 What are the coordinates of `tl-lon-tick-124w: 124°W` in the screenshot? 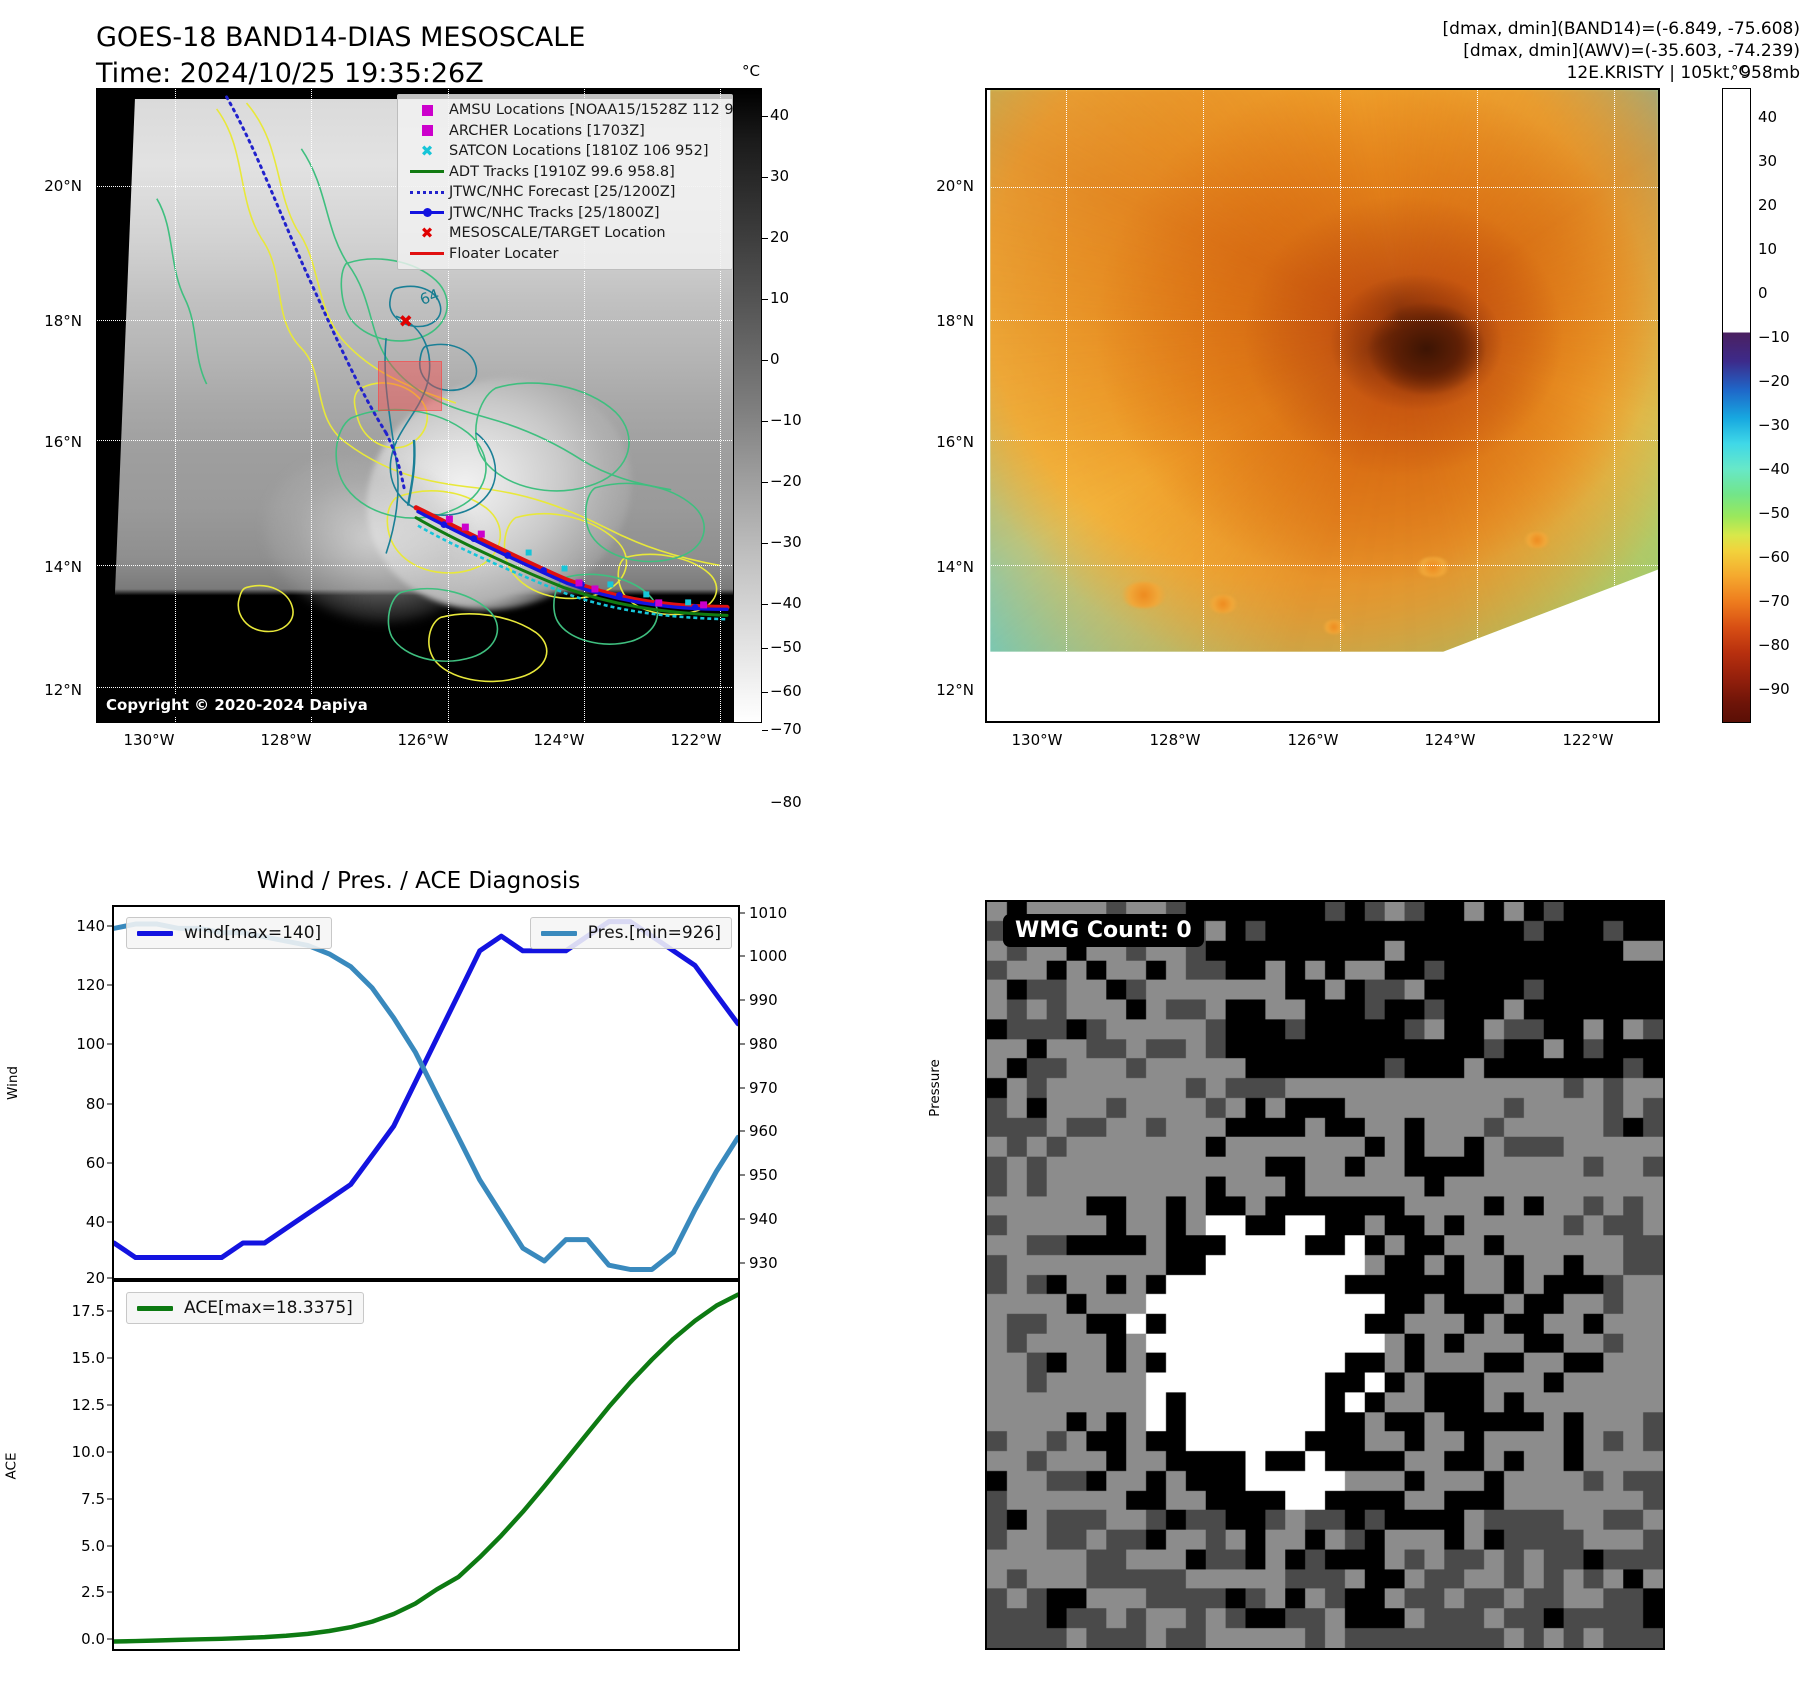 It's located at (559, 740).